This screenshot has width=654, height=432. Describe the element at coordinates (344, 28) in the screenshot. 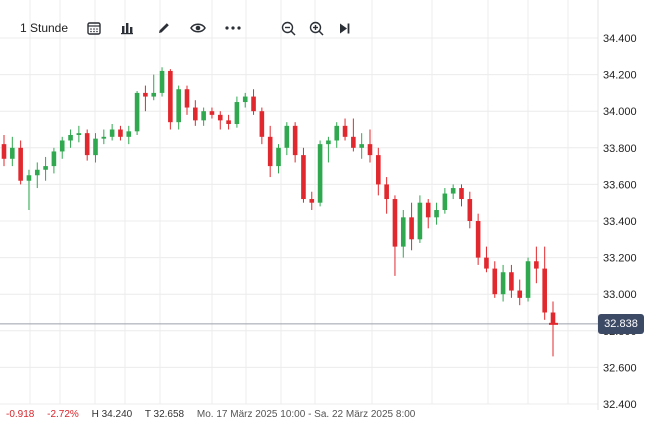

I see `skip-to-end-icon` at that location.